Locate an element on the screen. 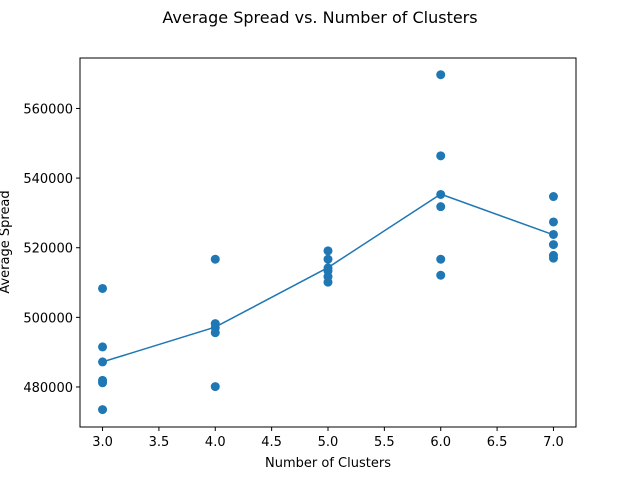 This screenshot has width=640, height=480. x-tick-label: 5.5 is located at coordinates (384, 442).